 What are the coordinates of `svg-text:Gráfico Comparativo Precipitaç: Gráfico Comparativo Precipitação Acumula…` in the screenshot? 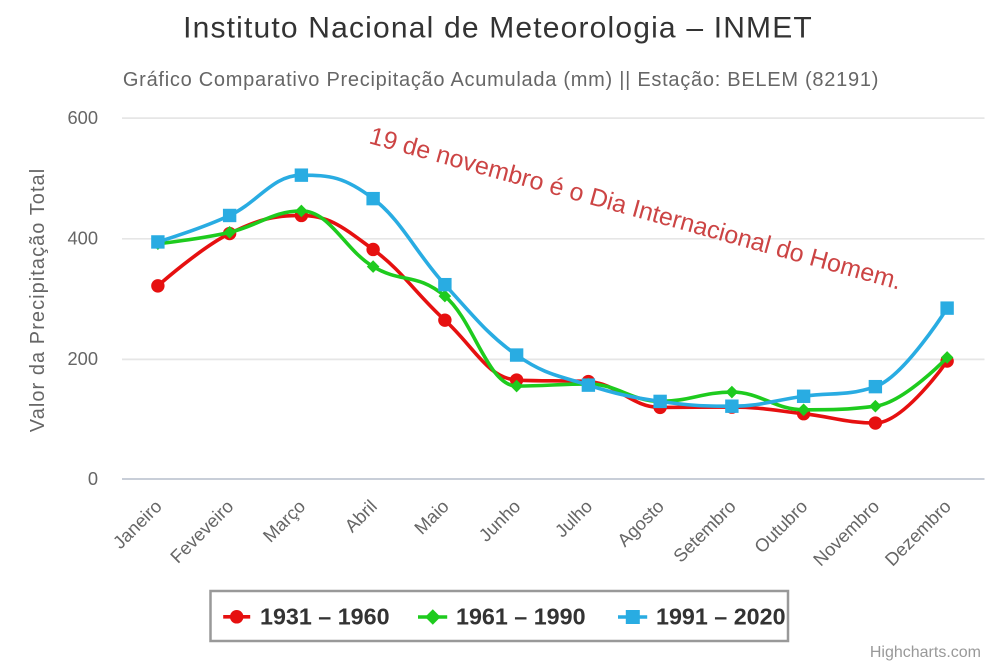 It's located at (501, 80).